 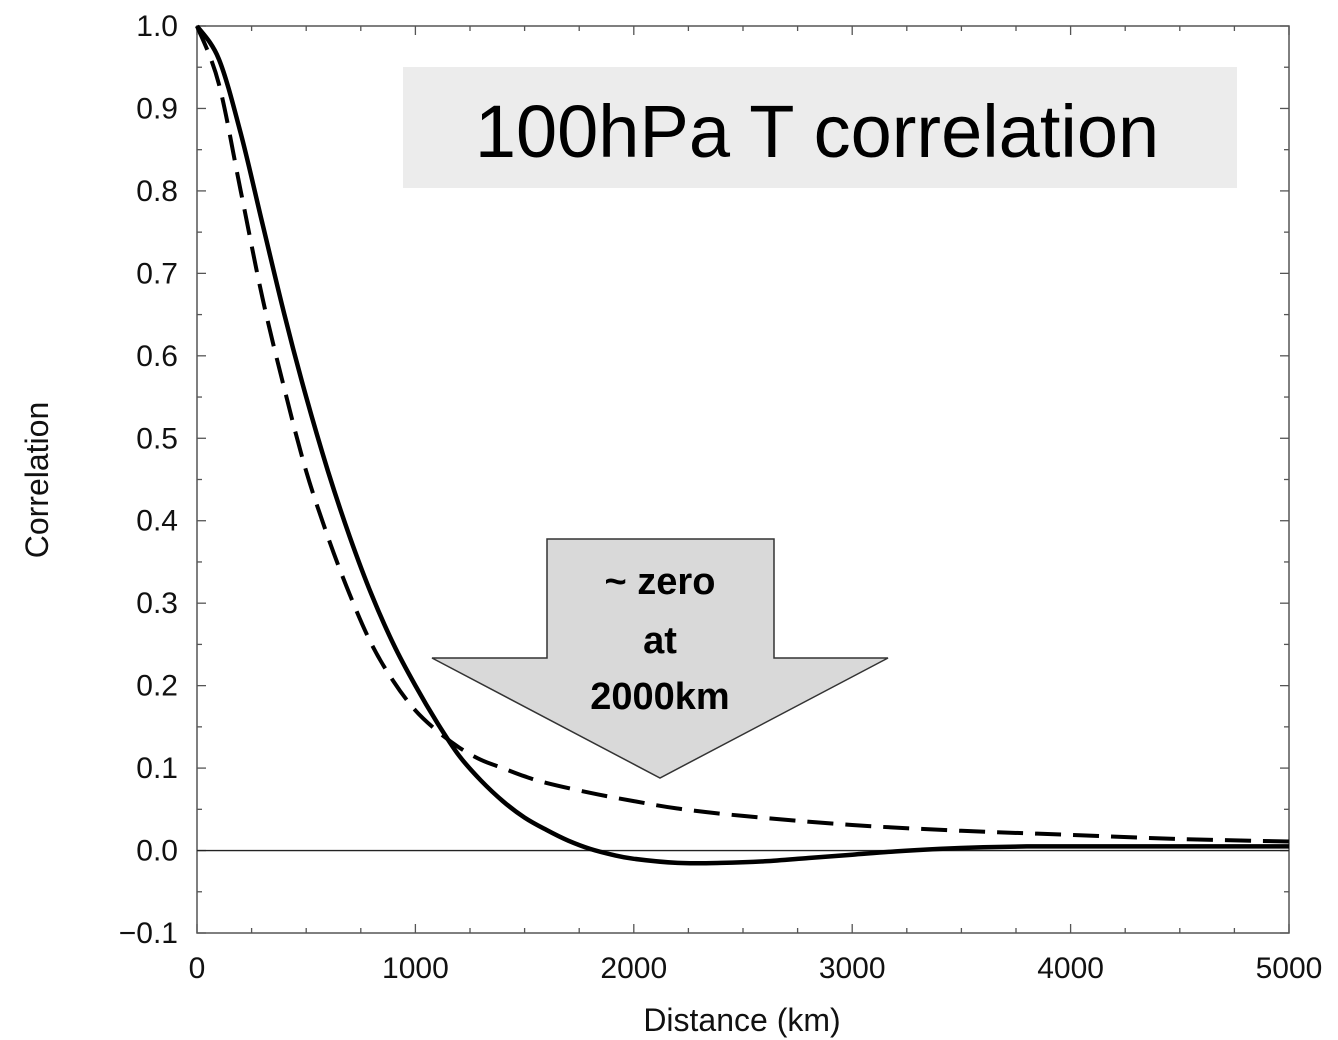 I want to click on down-arrow-shape, so click(x=660, y=658).